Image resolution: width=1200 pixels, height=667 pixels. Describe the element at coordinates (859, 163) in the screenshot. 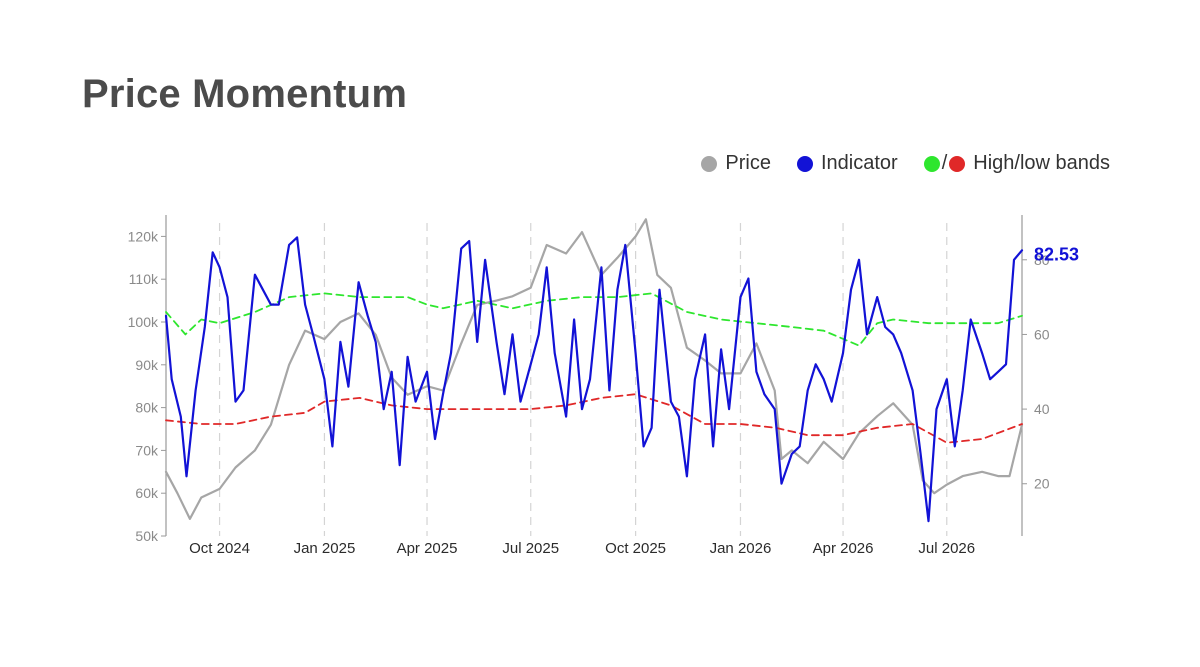

I see `legend-label-indicator: Indicator` at that location.